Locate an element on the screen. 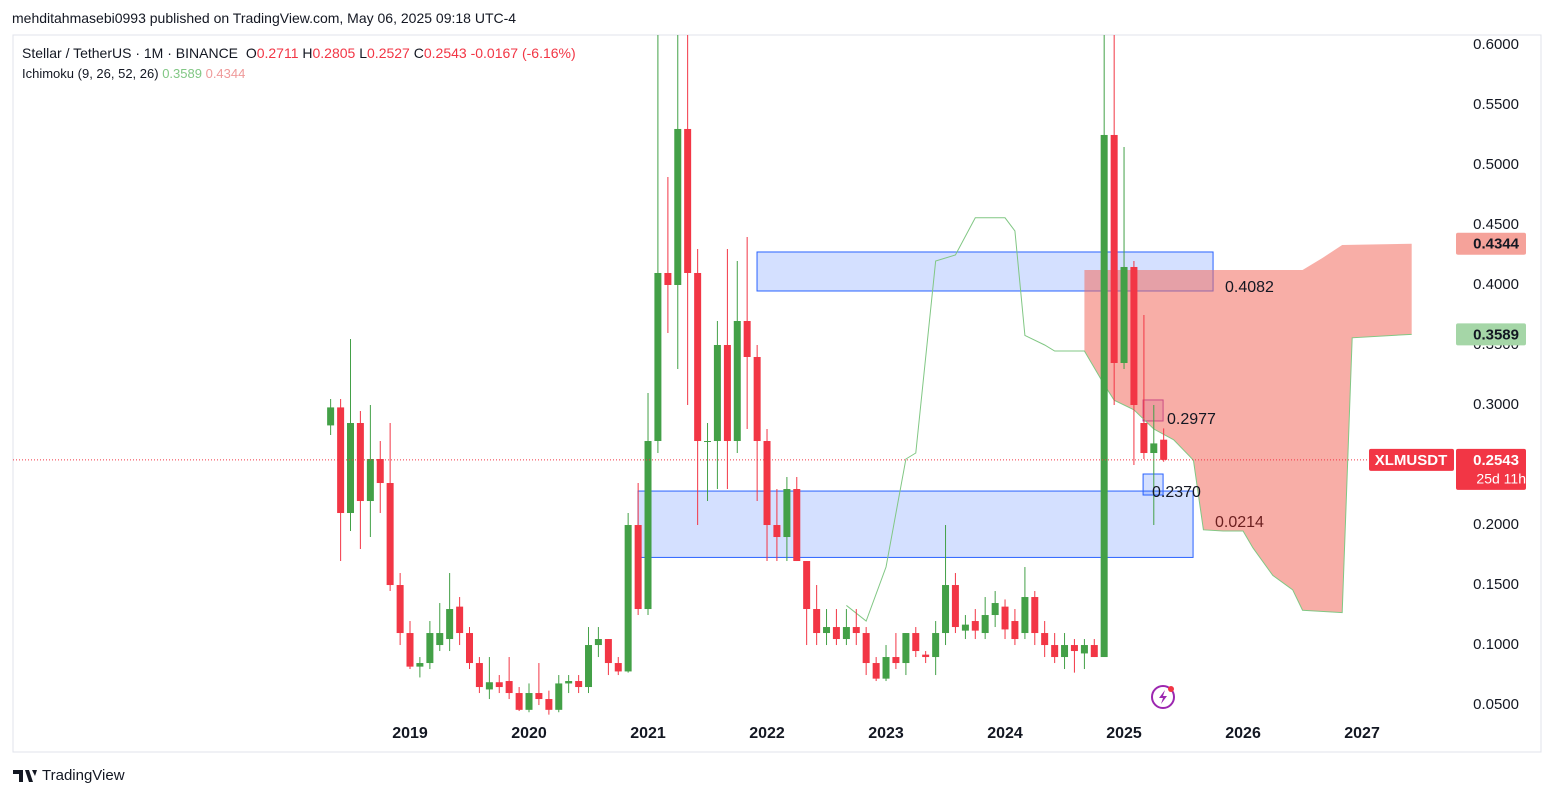 This screenshot has width=1554, height=798. replay-icon is located at coordinates (1163, 697).